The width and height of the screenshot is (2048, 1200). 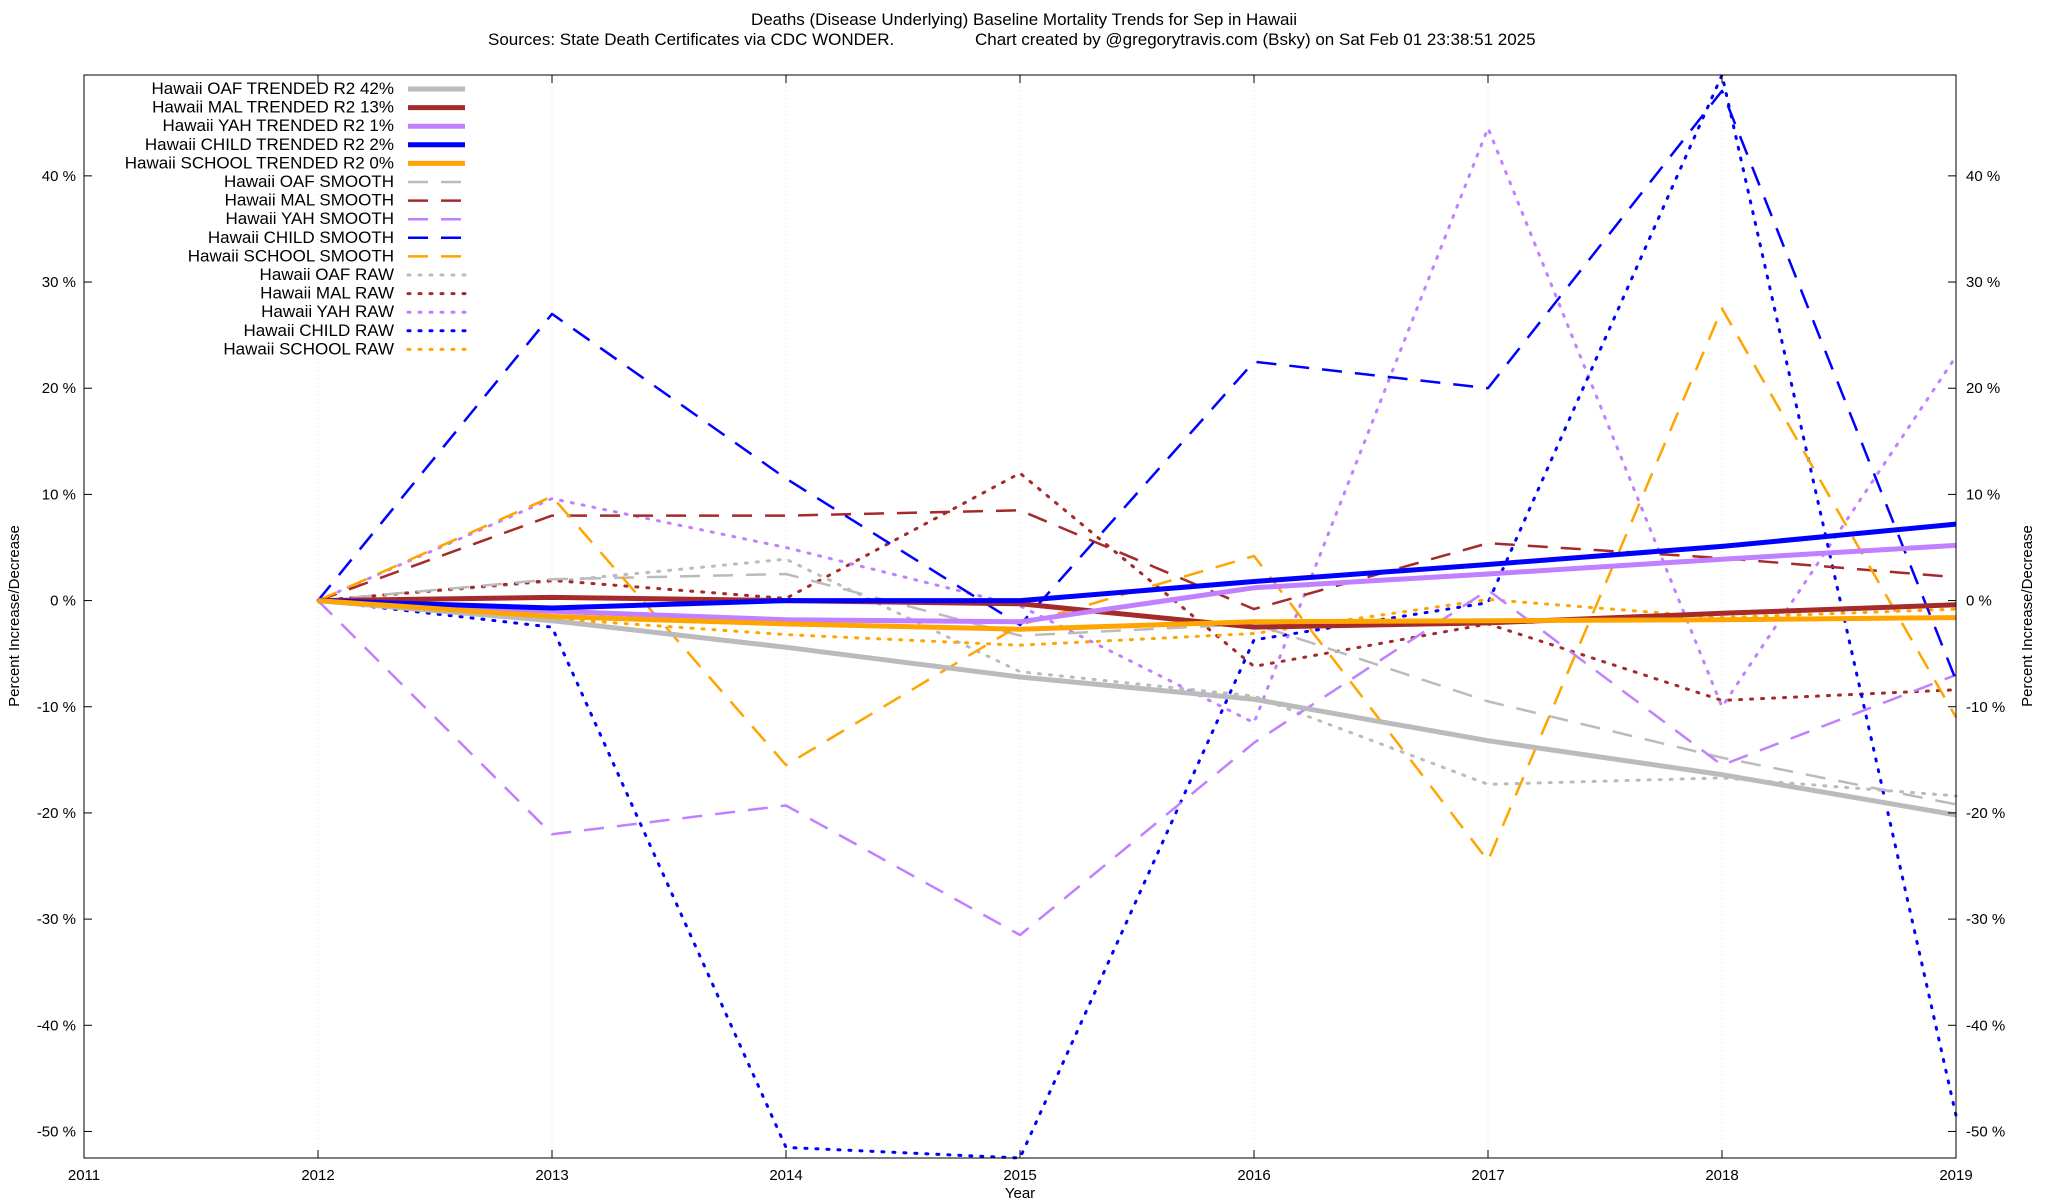 I want to click on y-tick-label-right: -40 %, so click(x=1985, y=1025).